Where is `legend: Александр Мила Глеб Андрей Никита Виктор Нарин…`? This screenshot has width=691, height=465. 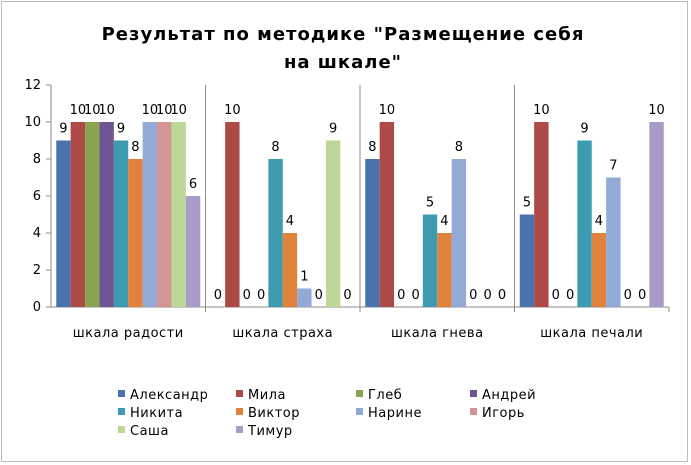
legend: Александр Мила Глеб Андрей Никита Виктор Нарин… is located at coordinates (327, 413).